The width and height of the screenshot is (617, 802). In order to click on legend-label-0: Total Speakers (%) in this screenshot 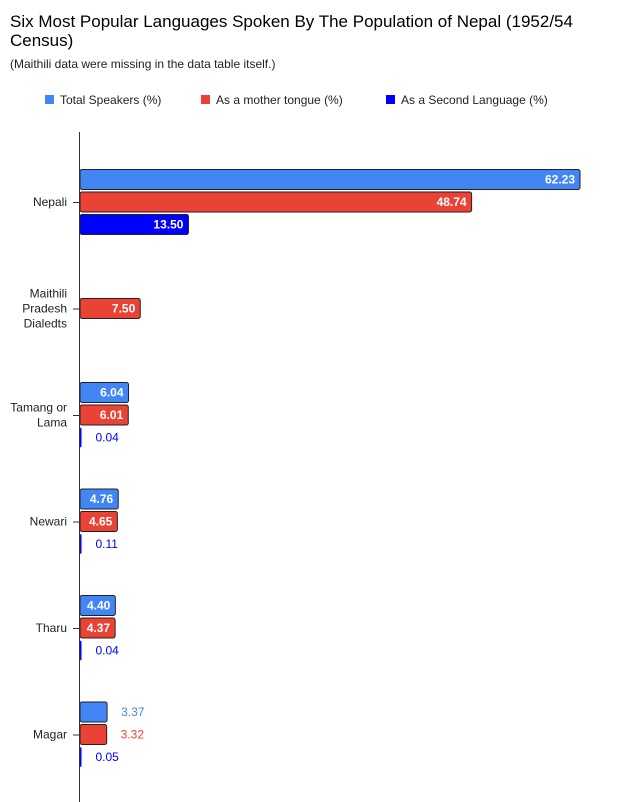, I will do `click(110, 100)`.